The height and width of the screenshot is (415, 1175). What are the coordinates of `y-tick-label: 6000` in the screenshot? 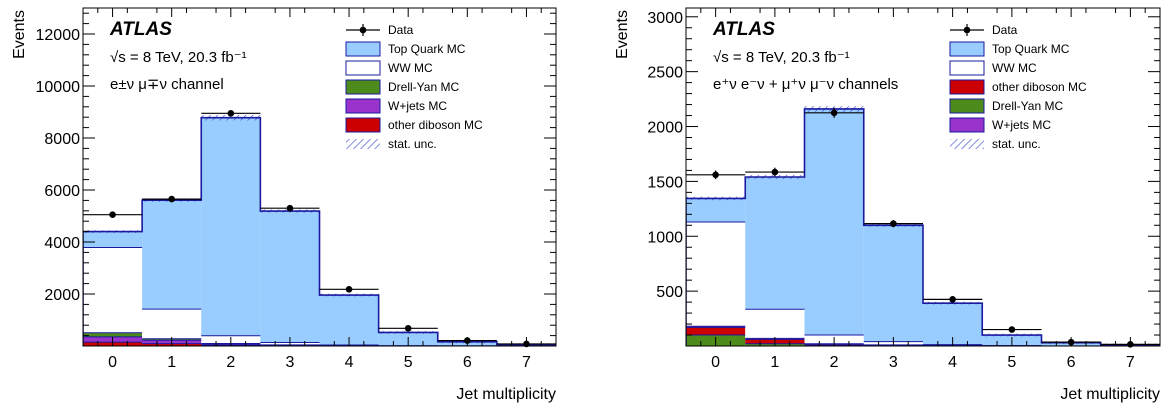 It's located at (62, 191).